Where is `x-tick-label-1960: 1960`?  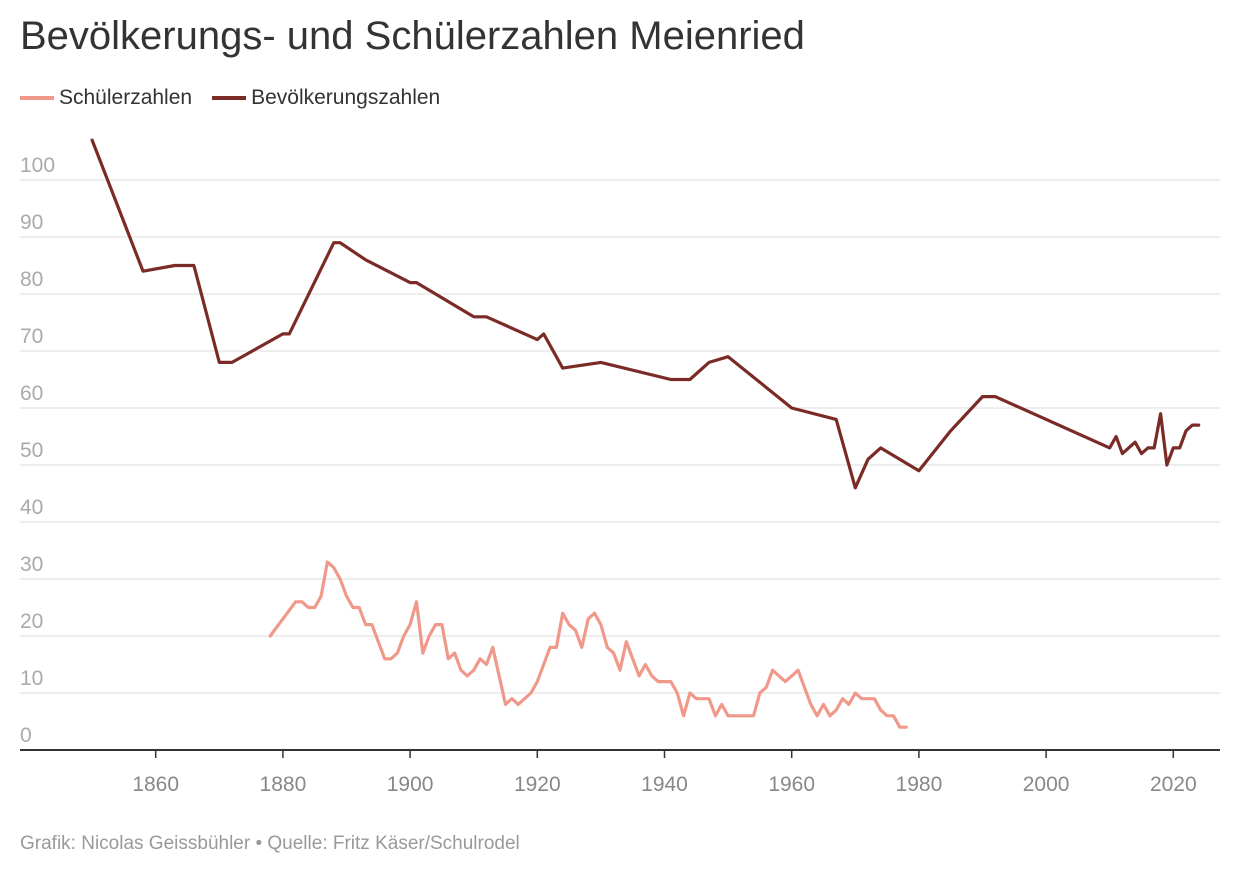 x-tick-label-1960: 1960 is located at coordinates (791, 784).